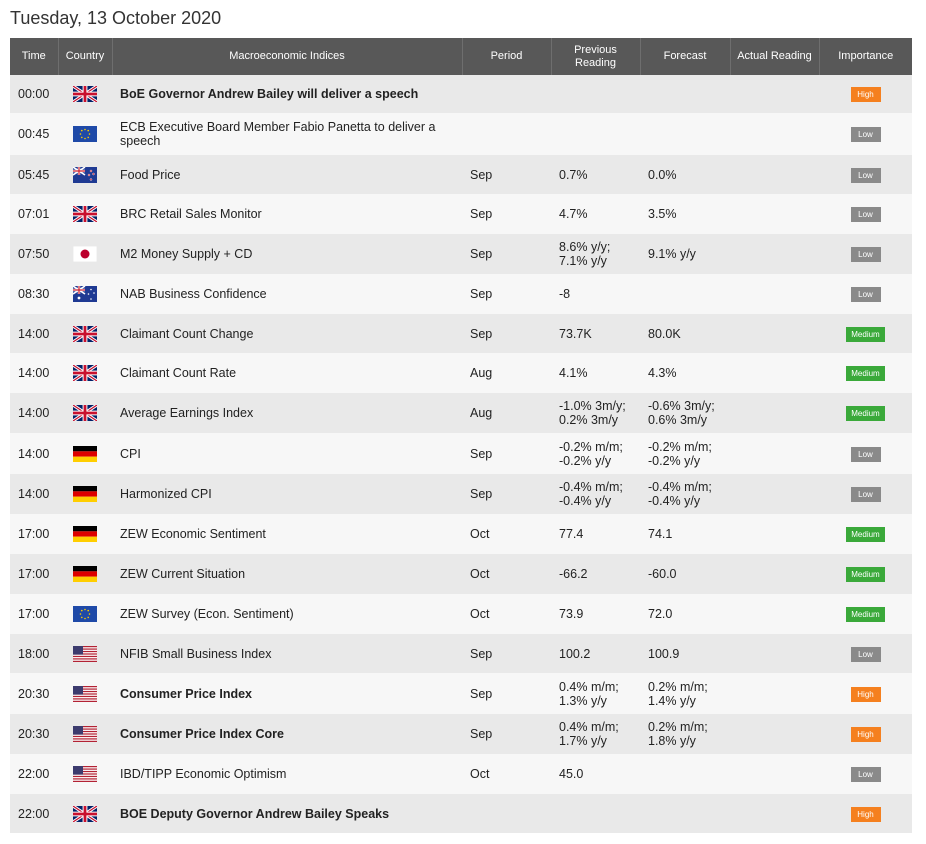  I want to click on indicator-name: Food Price, so click(287, 174).